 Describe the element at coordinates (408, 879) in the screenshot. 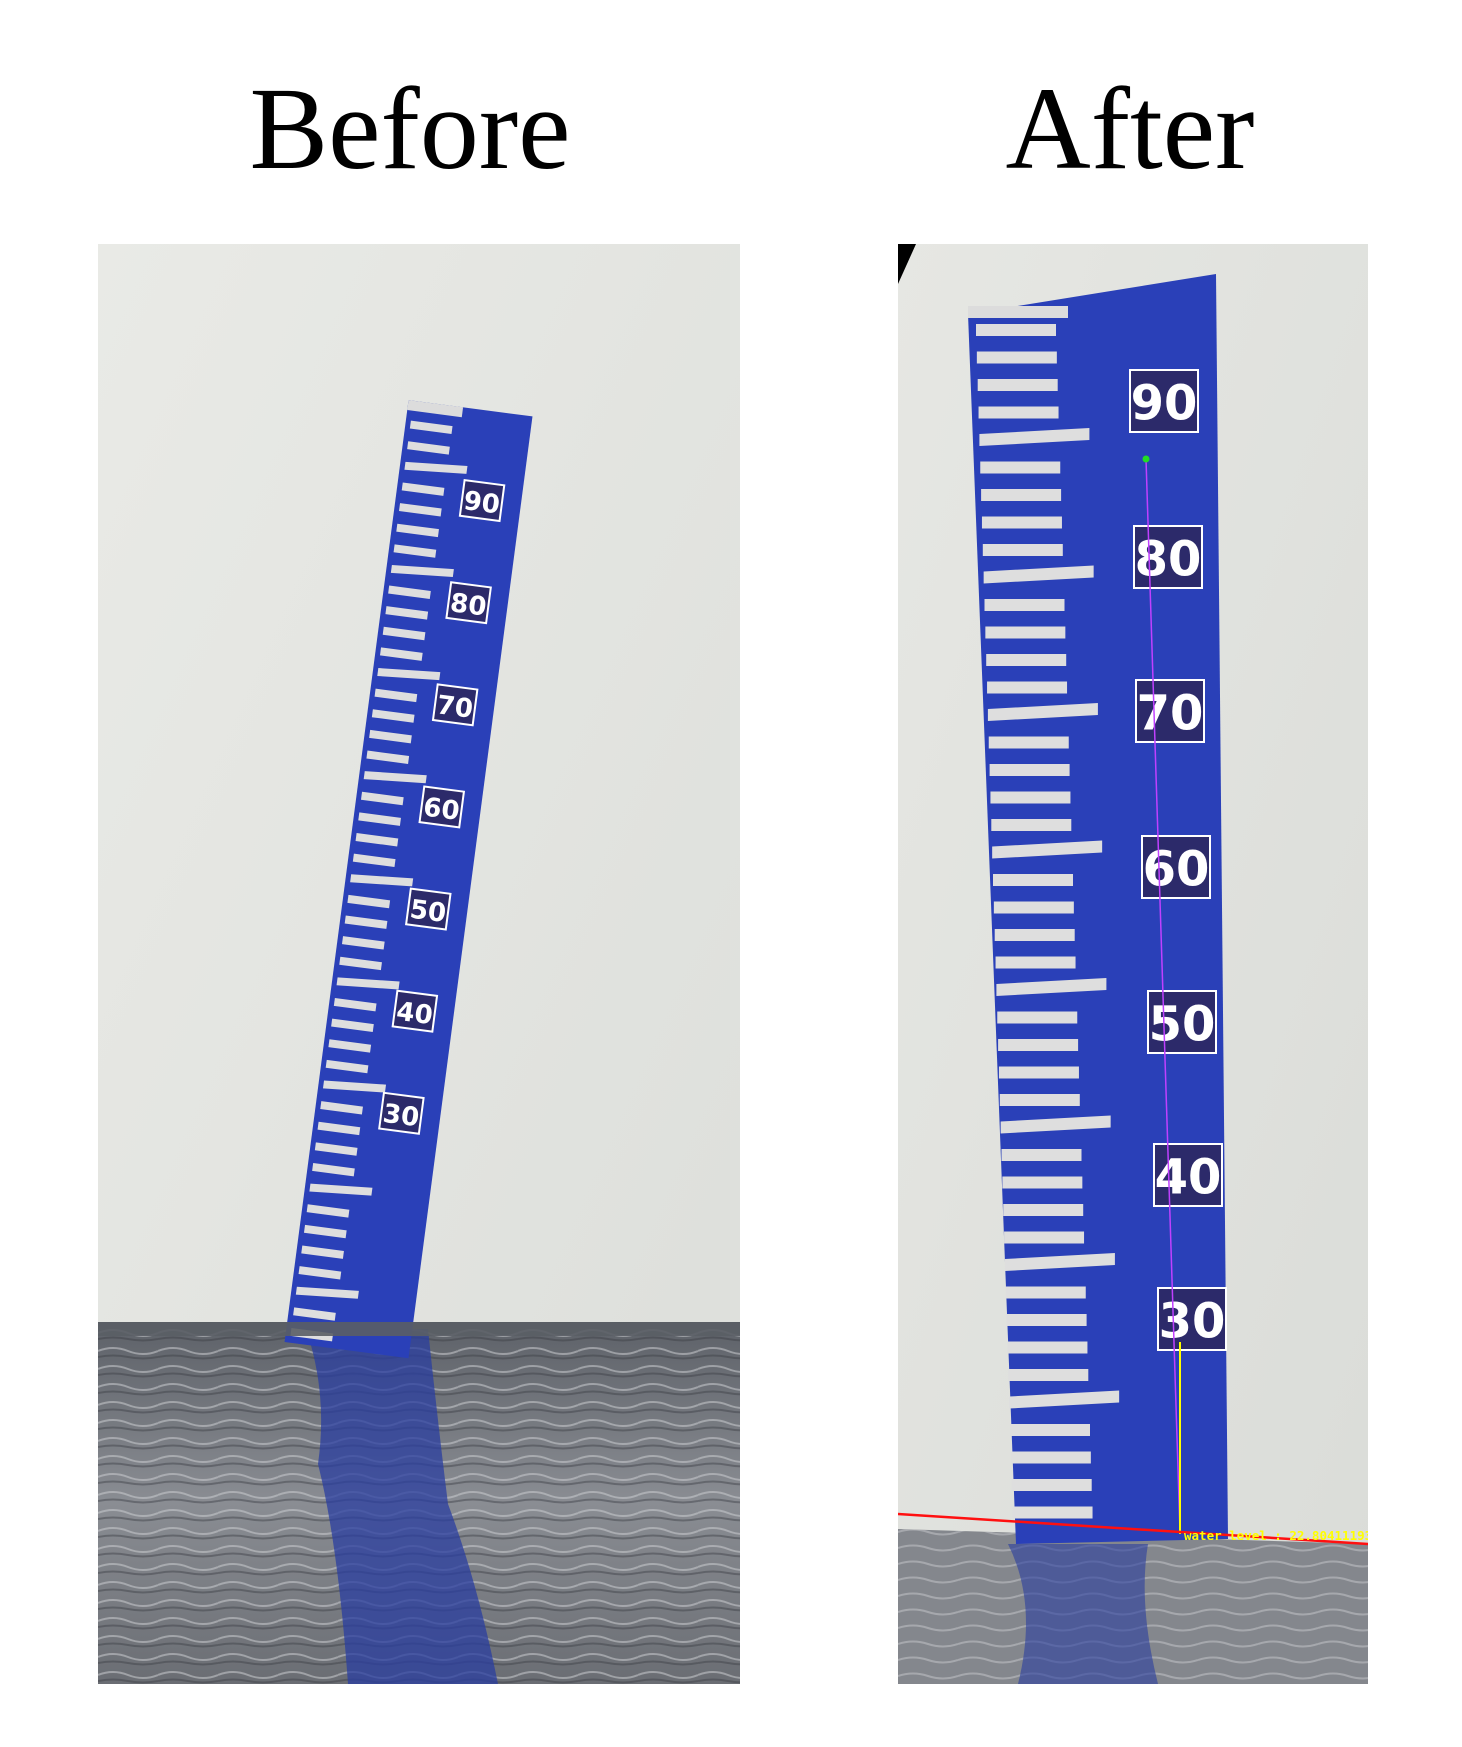

I see `staff-gauge: 90 80 70 60 50 40 30` at that location.